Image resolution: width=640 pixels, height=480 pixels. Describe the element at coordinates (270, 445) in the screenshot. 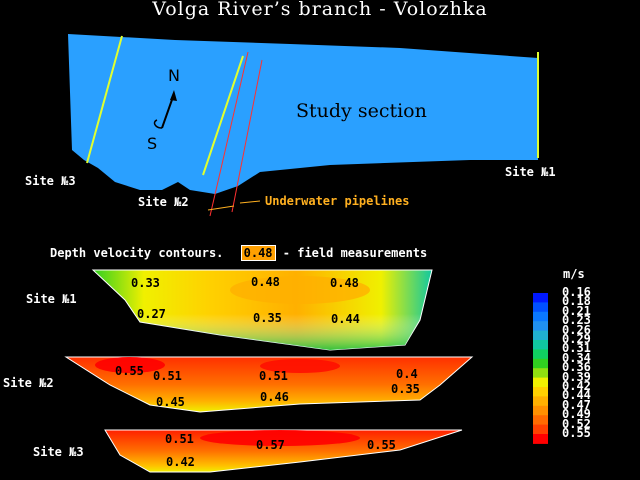

I see `s3-m2: 0.57` at that location.